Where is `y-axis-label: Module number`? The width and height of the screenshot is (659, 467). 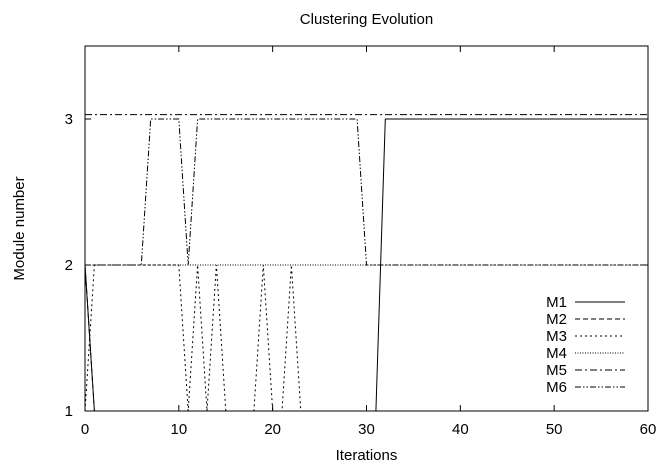 y-axis-label: Module number is located at coordinates (19, 228).